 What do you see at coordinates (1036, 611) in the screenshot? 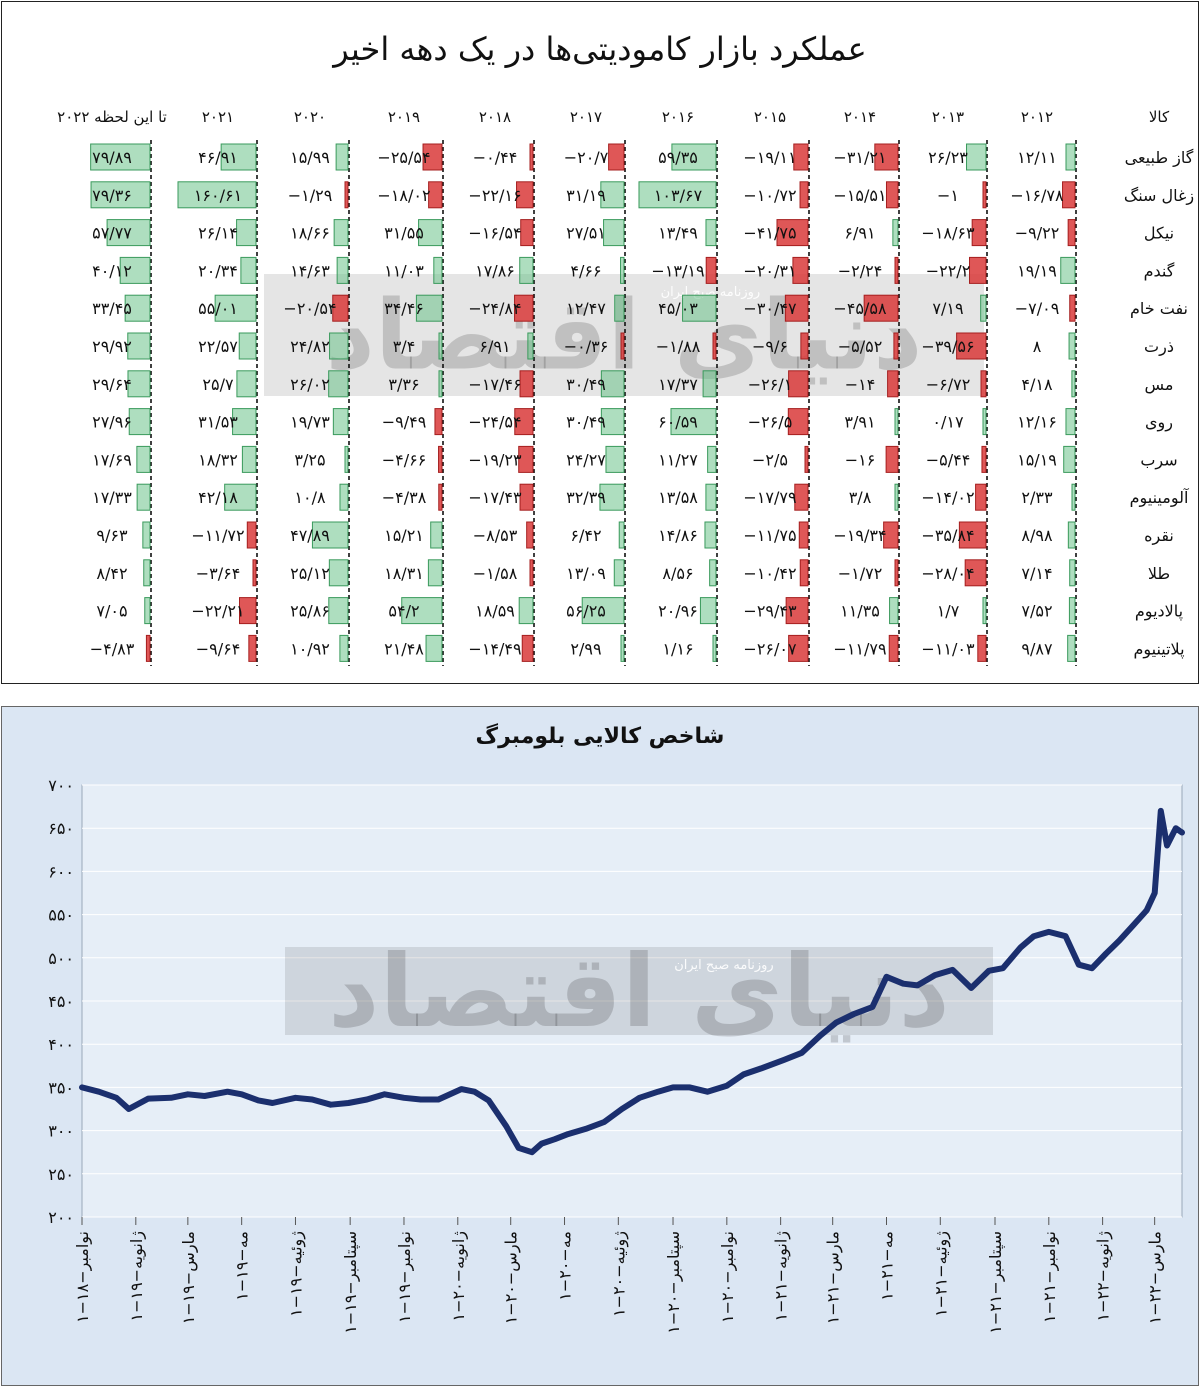
I see `cell-value: ۷/۵۲` at bounding box center [1036, 611].